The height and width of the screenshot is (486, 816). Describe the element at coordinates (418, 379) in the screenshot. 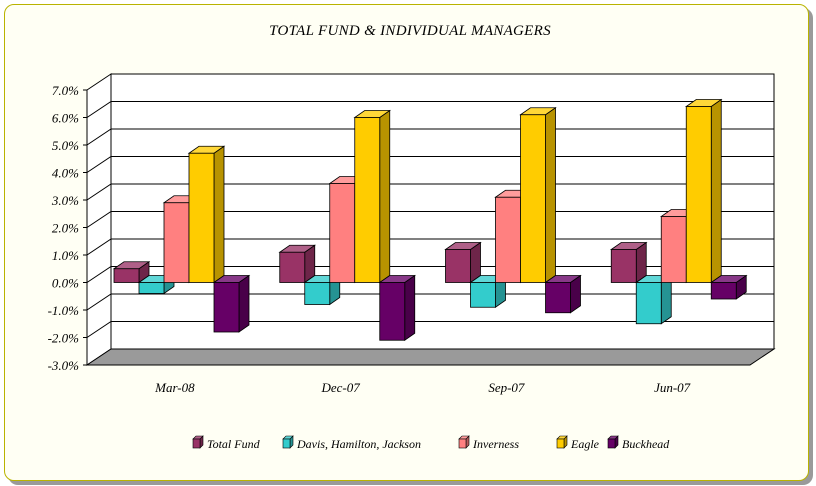

I see `x-axis: Mar-08 Dec-07 Sep-07 Jun-07` at that location.